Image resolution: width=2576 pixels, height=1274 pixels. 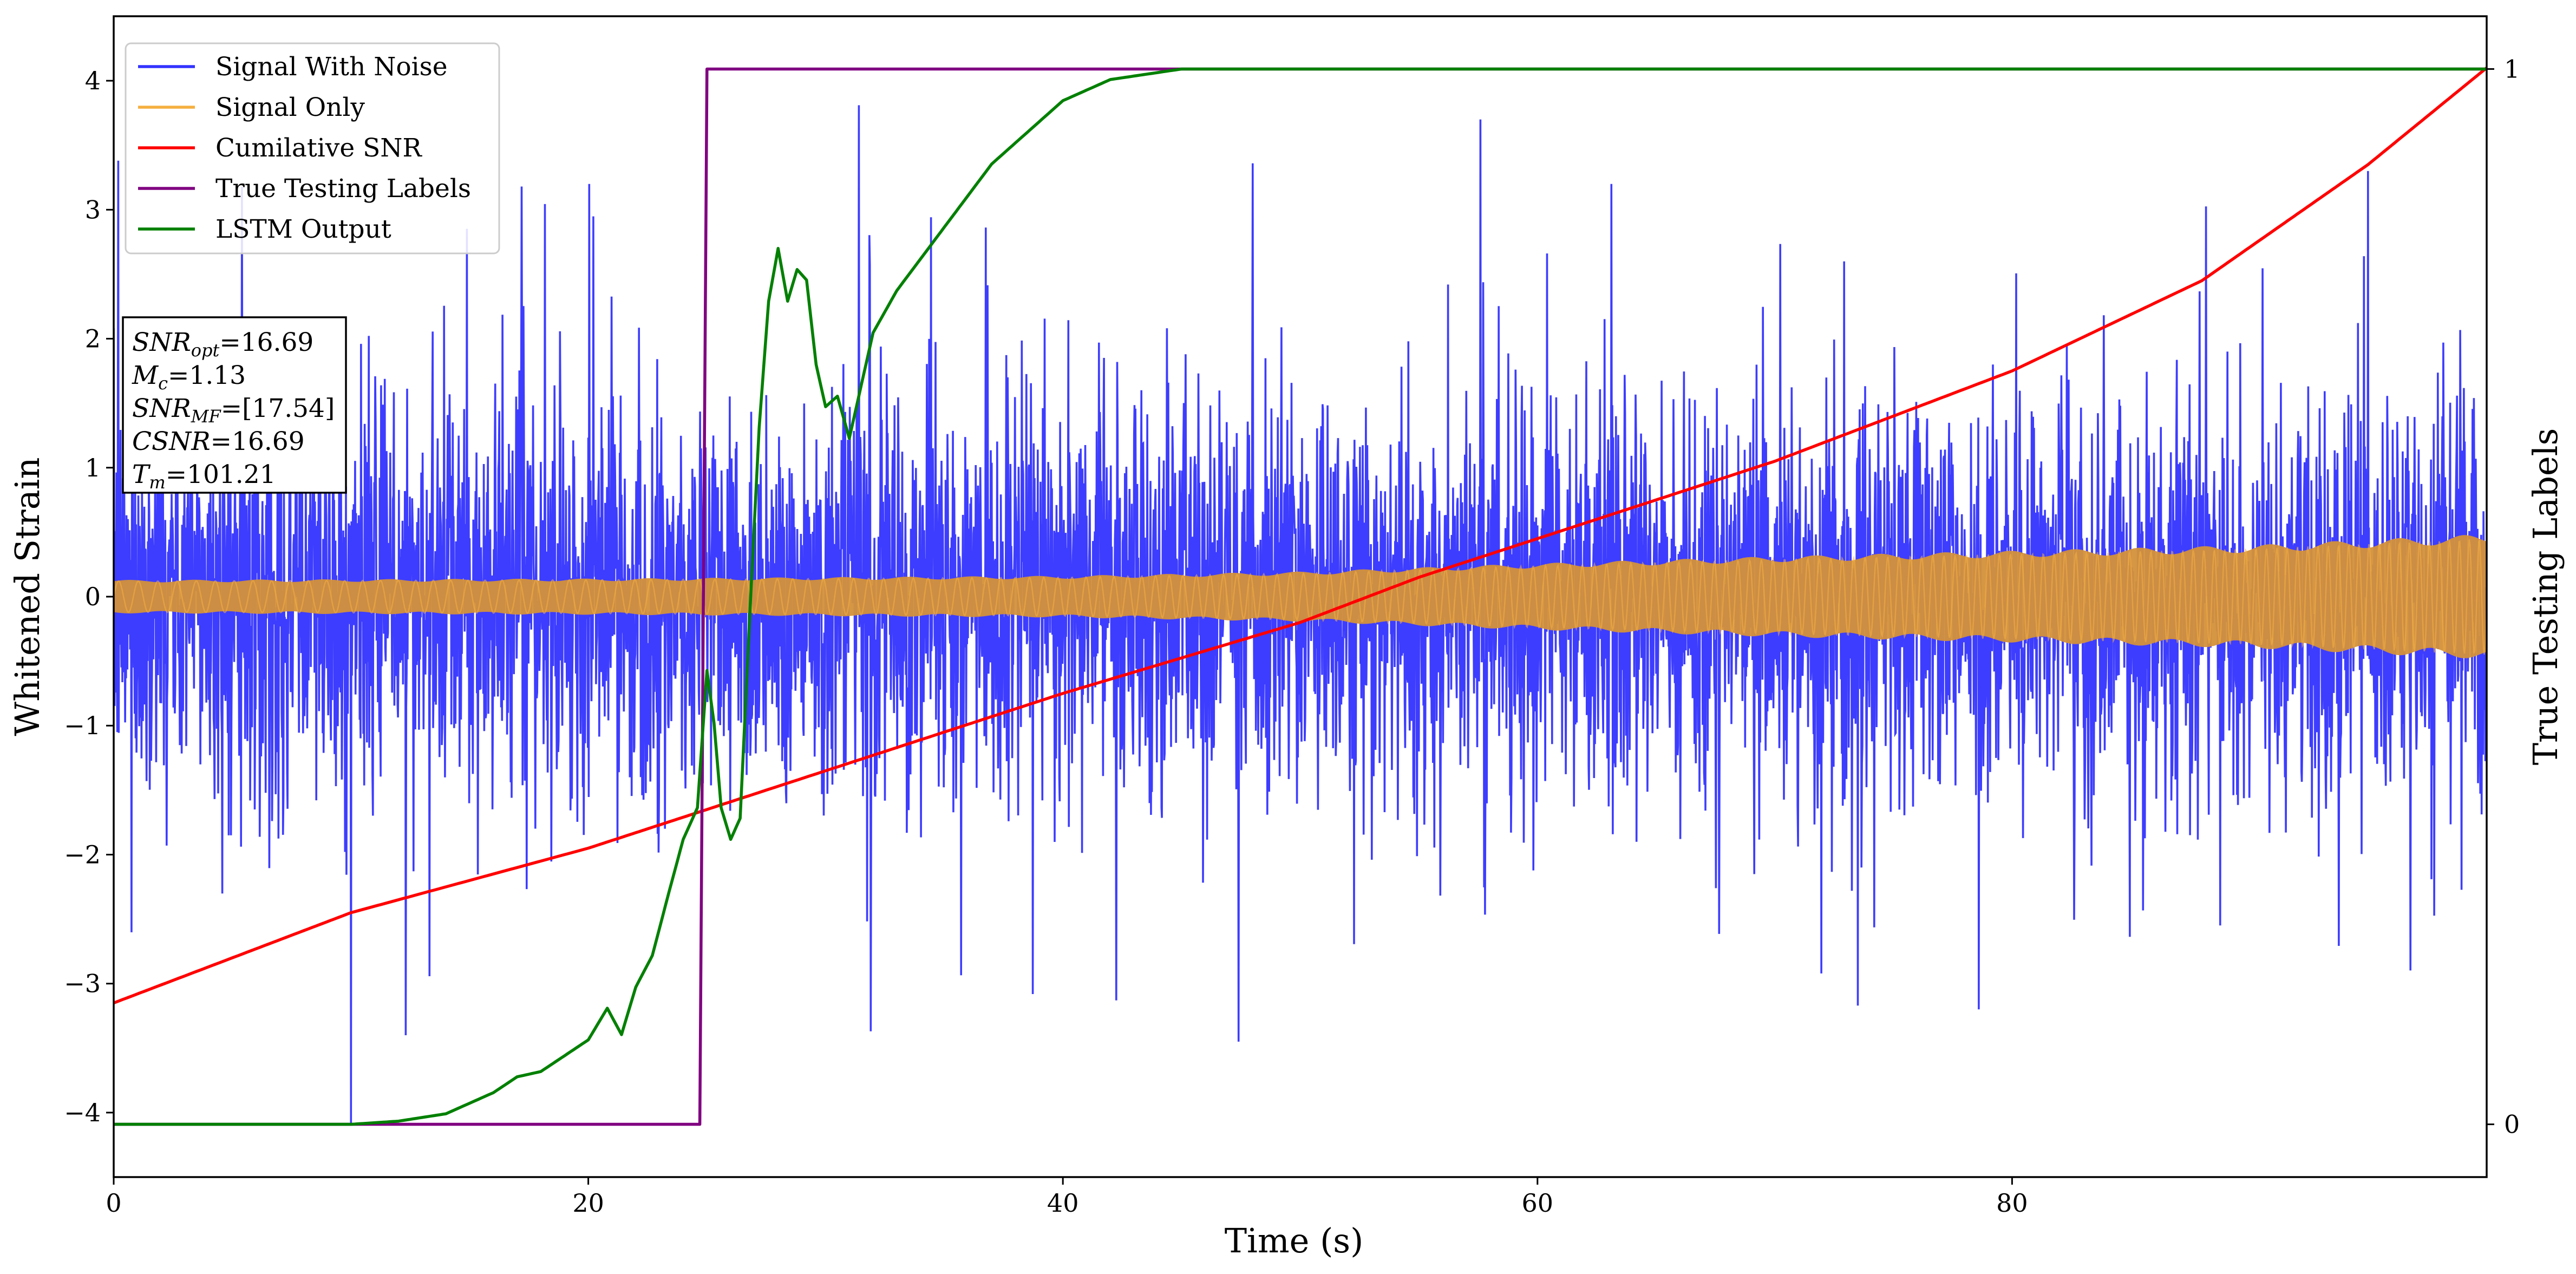 I want to click on y-tick-label: −3, so click(x=82, y=983).